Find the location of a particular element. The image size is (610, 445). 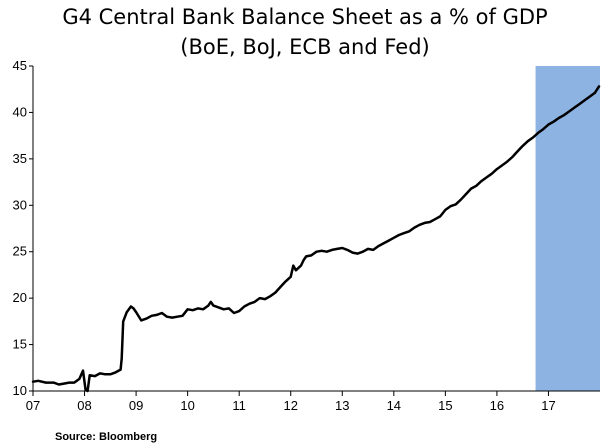

chart-subtitle: (BoE, BoJ, ECB and Fed) is located at coordinates (304, 47).